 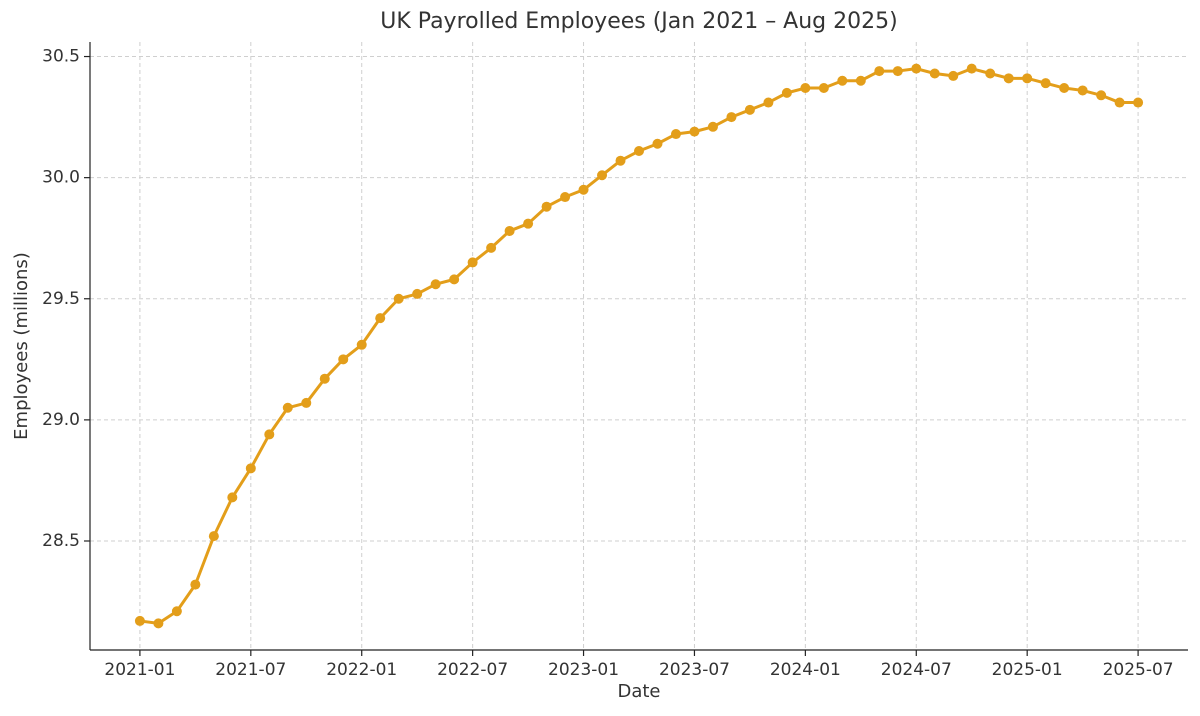 I want to click on x-tick-label: 2025-07, so click(x=1138, y=670).